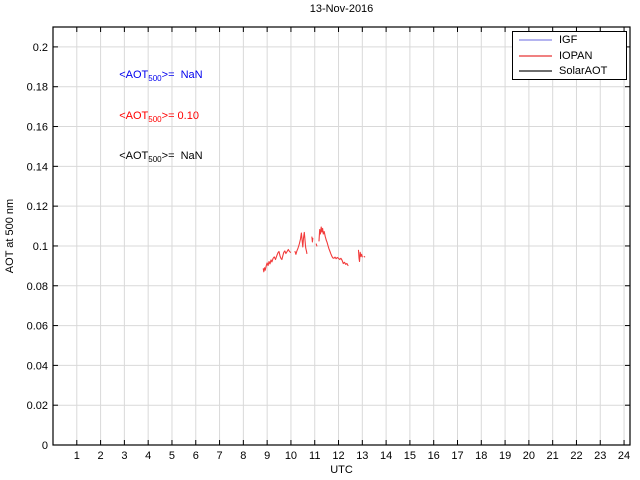 This screenshot has width=640, height=480. Describe the element at coordinates (291, 456) in the screenshot. I see `x-tick-label: 10` at that location.